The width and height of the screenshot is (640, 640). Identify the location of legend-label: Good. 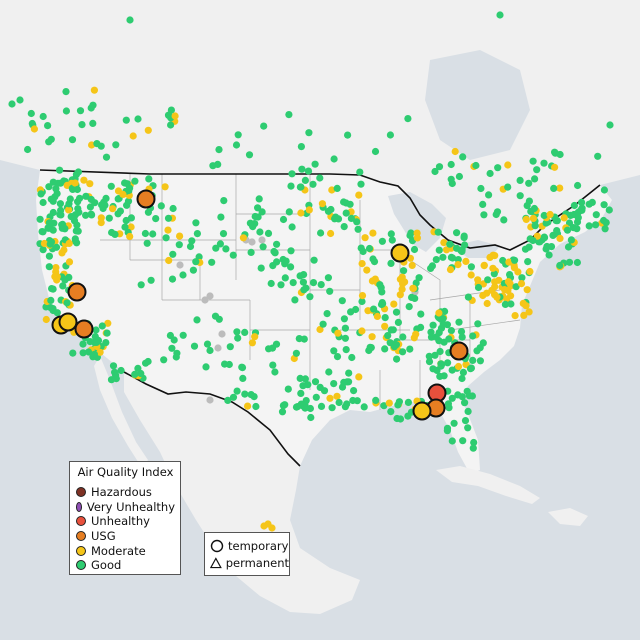
(106, 565).